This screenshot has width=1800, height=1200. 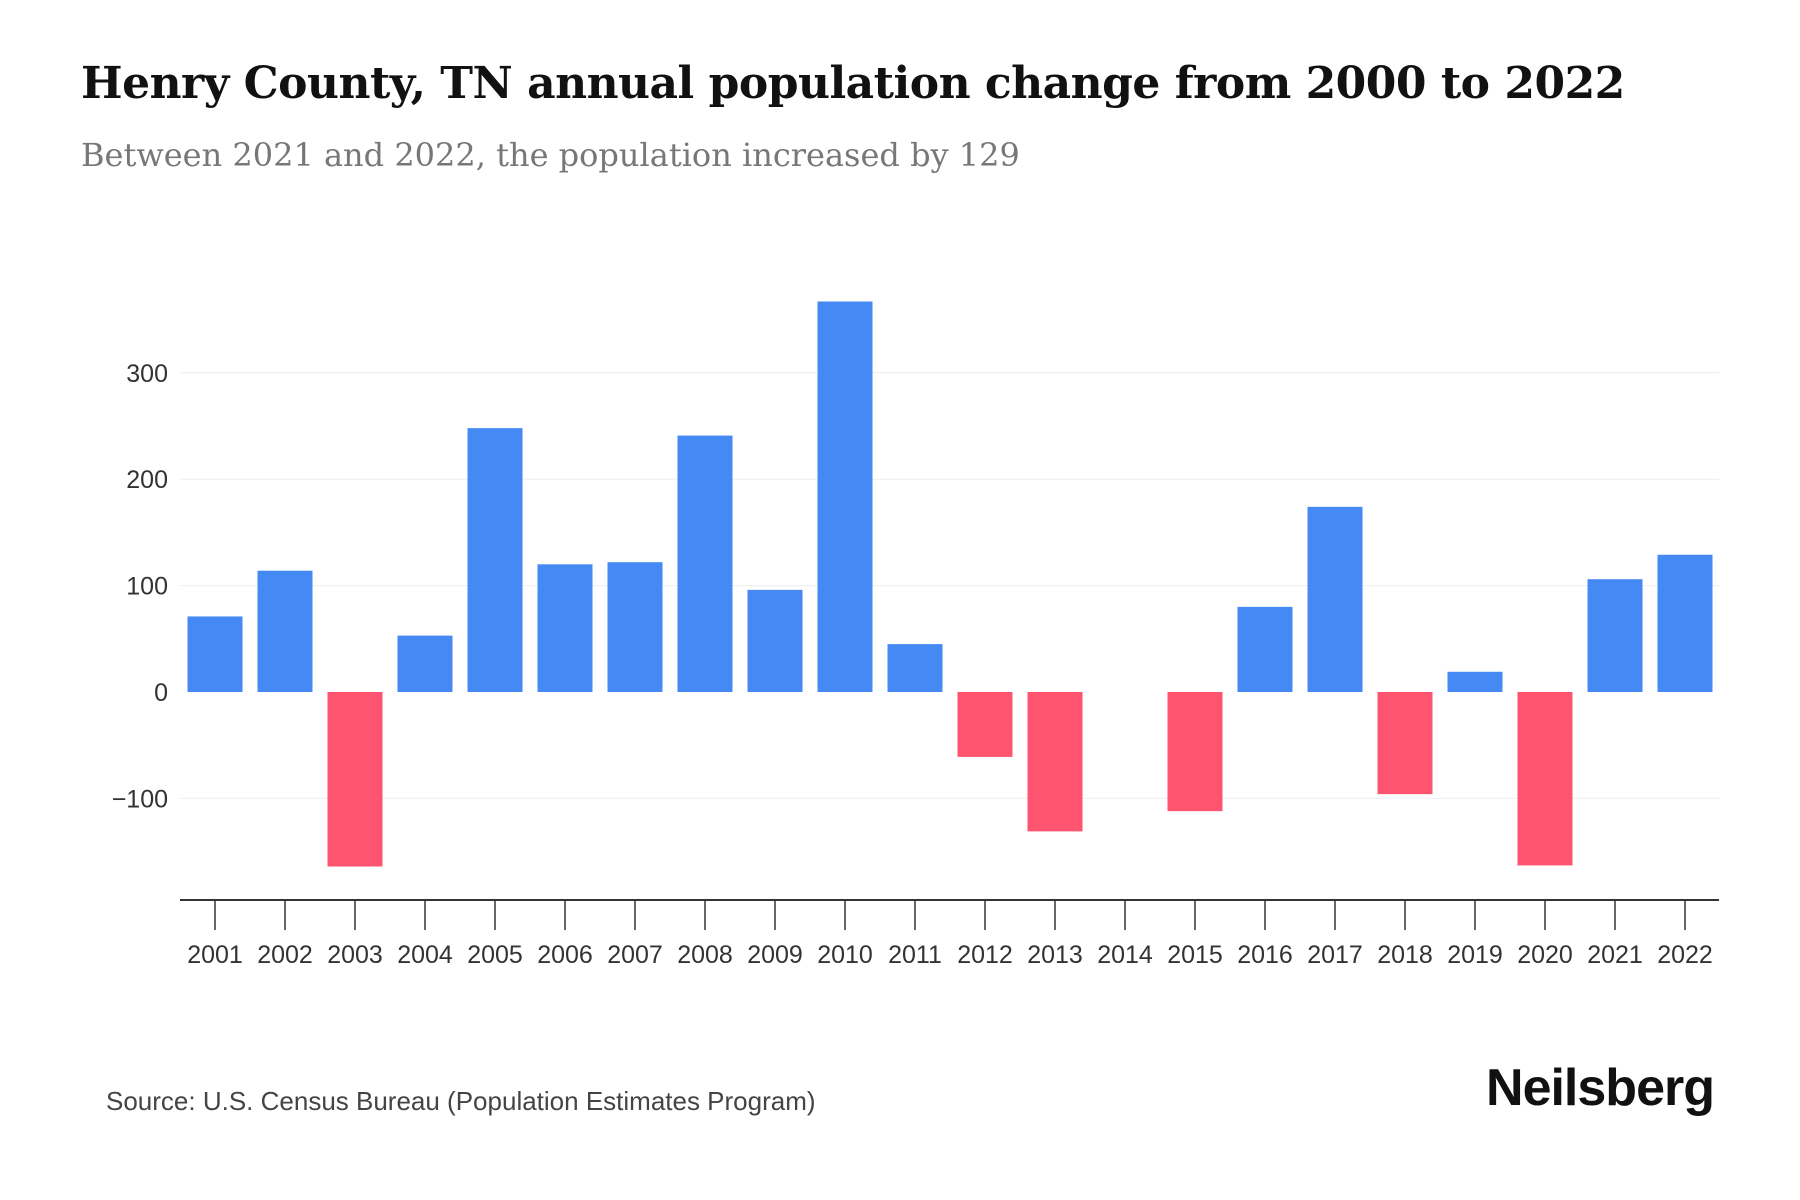 I want to click on x-tick-label: 2017, so click(x=1335, y=955).